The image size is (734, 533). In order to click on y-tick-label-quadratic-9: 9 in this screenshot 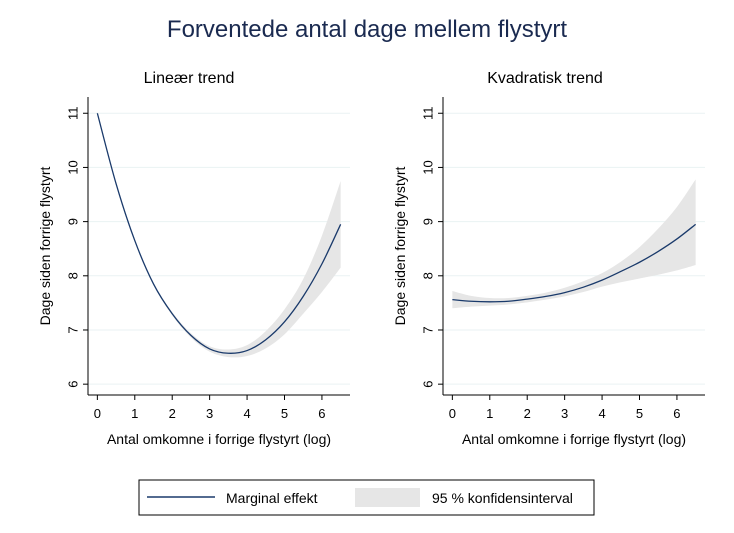, I will do `click(427, 221)`.